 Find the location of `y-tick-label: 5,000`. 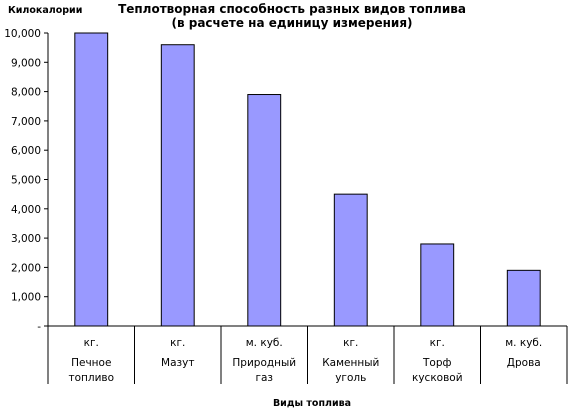

y-tick-label: 5,000 is located at coordinates (26, 181).